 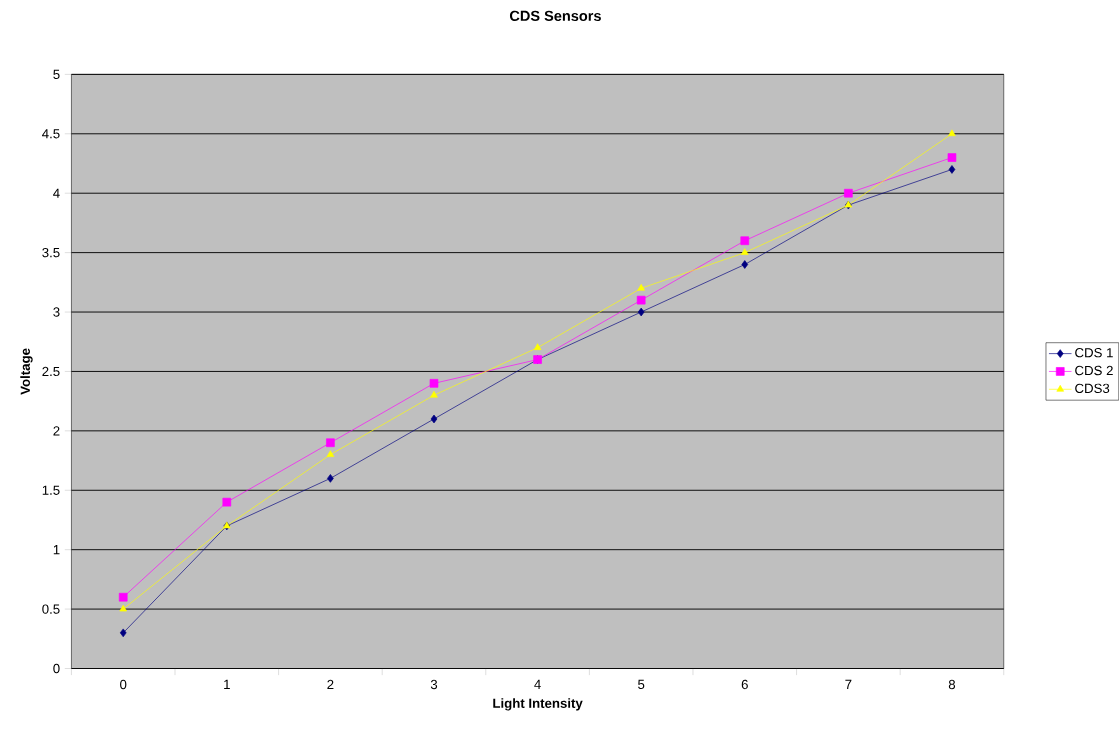 I want to click on legend-label: CDS3, so click(x=1092, y=388).